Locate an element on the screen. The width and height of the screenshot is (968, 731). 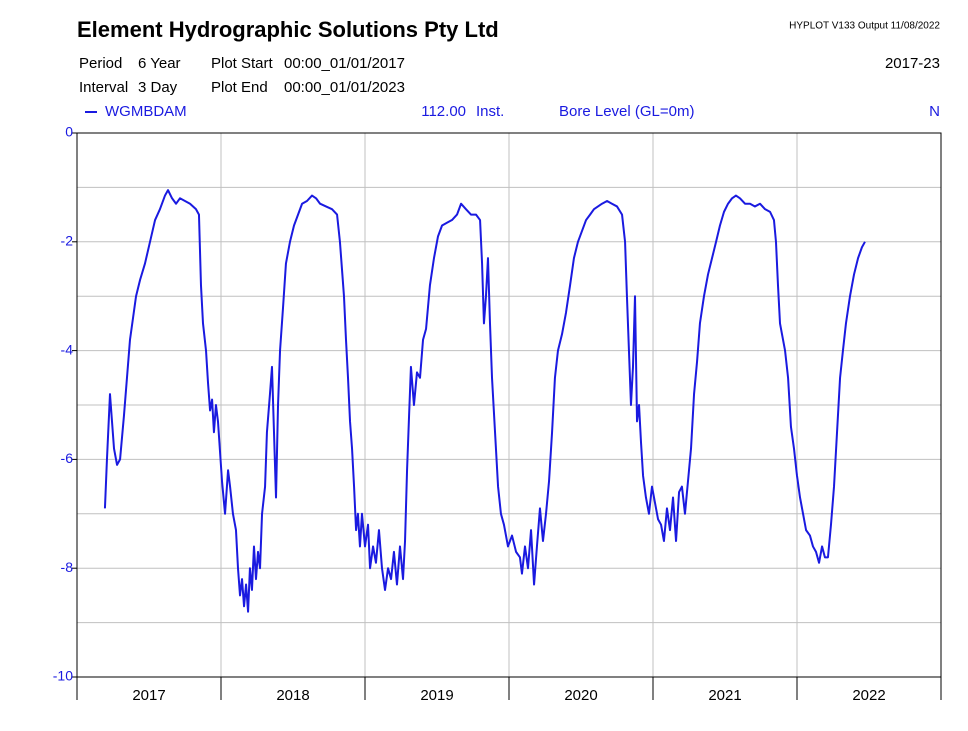
plot-start-label: Plot Start is located at coordinates (242, 63).